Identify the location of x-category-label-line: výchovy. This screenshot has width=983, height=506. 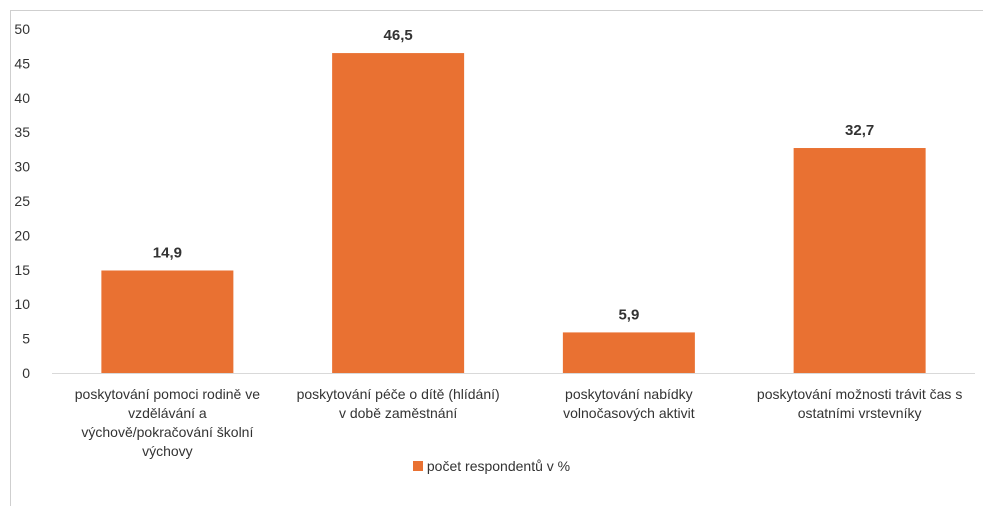
(167, 451).